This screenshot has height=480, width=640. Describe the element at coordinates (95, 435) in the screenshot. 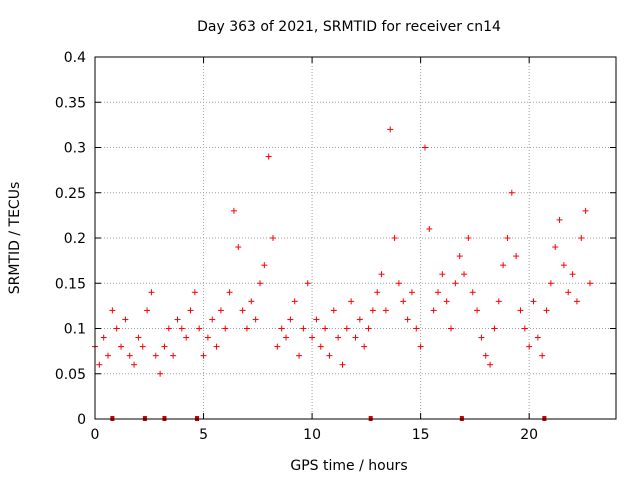

I see `x-tick-label: 0` at that location.